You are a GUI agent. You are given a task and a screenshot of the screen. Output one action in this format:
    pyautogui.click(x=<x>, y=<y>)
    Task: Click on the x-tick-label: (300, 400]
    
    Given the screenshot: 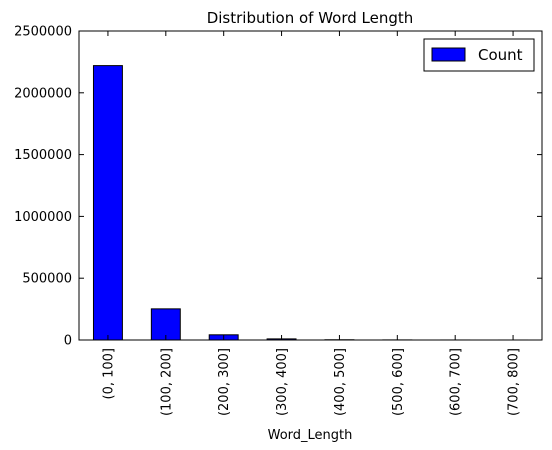 What is the action you would take?
    pyautogui.click(x=282, y=382)
    